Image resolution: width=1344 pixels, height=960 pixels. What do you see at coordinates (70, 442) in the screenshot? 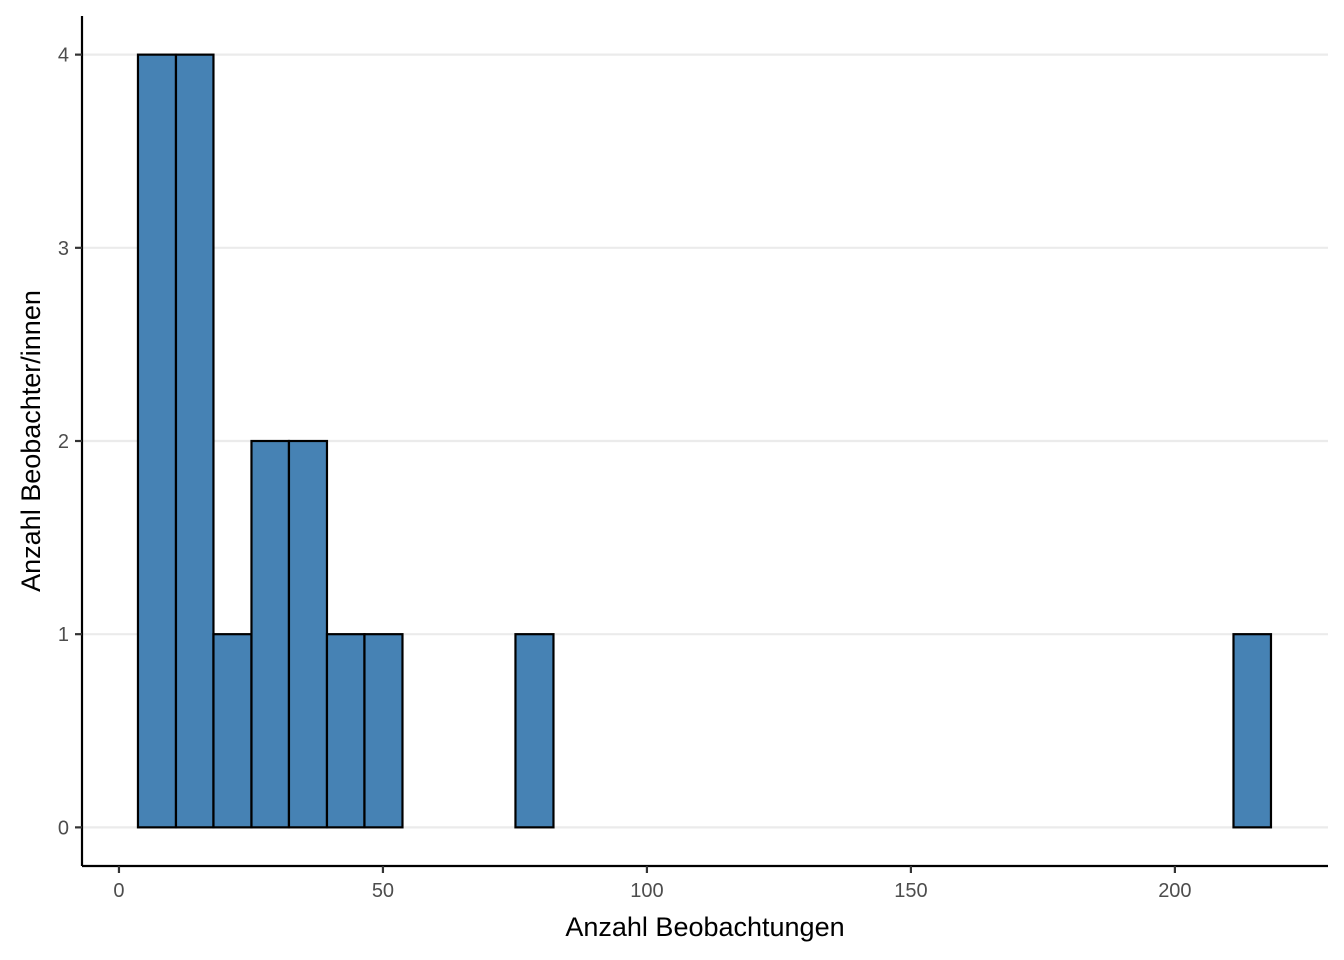
I see `y-axis-ticks: 0 1 2 3 4` at bounding box center [70, 442].